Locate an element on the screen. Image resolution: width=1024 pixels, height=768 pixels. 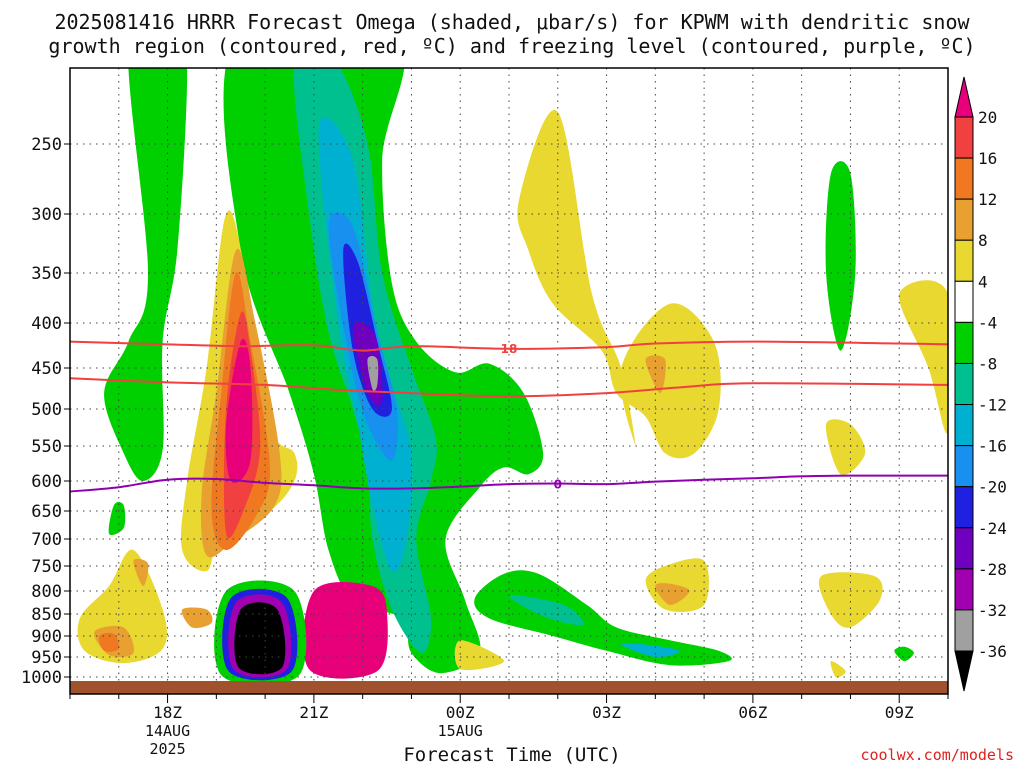
colorbar-label-11: -28 is located at coordinates (992, 569).